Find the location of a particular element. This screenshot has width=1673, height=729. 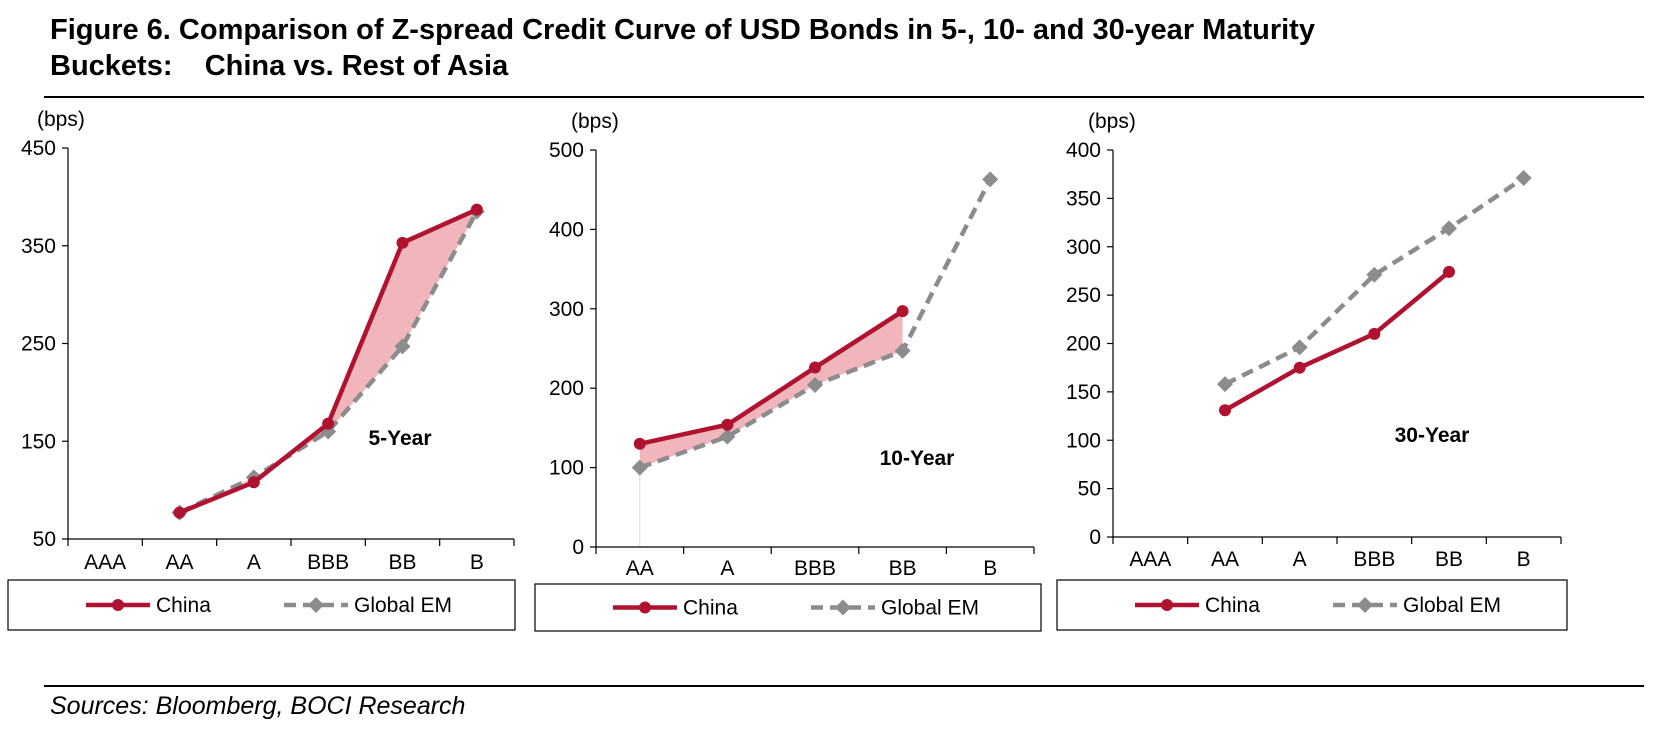

figure-title-line-2: Buckets: China vs. Rest of Asia is located at coordinates (279, 66).